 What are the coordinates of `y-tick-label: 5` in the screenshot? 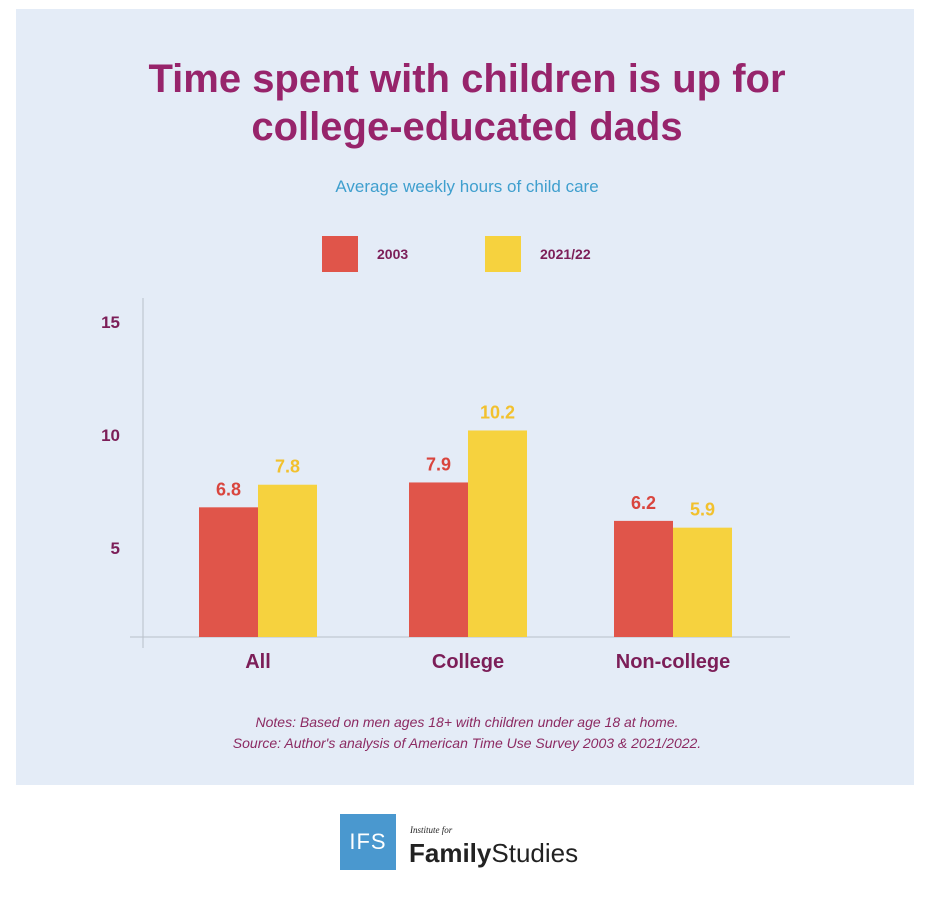 It's located at (115, 548).